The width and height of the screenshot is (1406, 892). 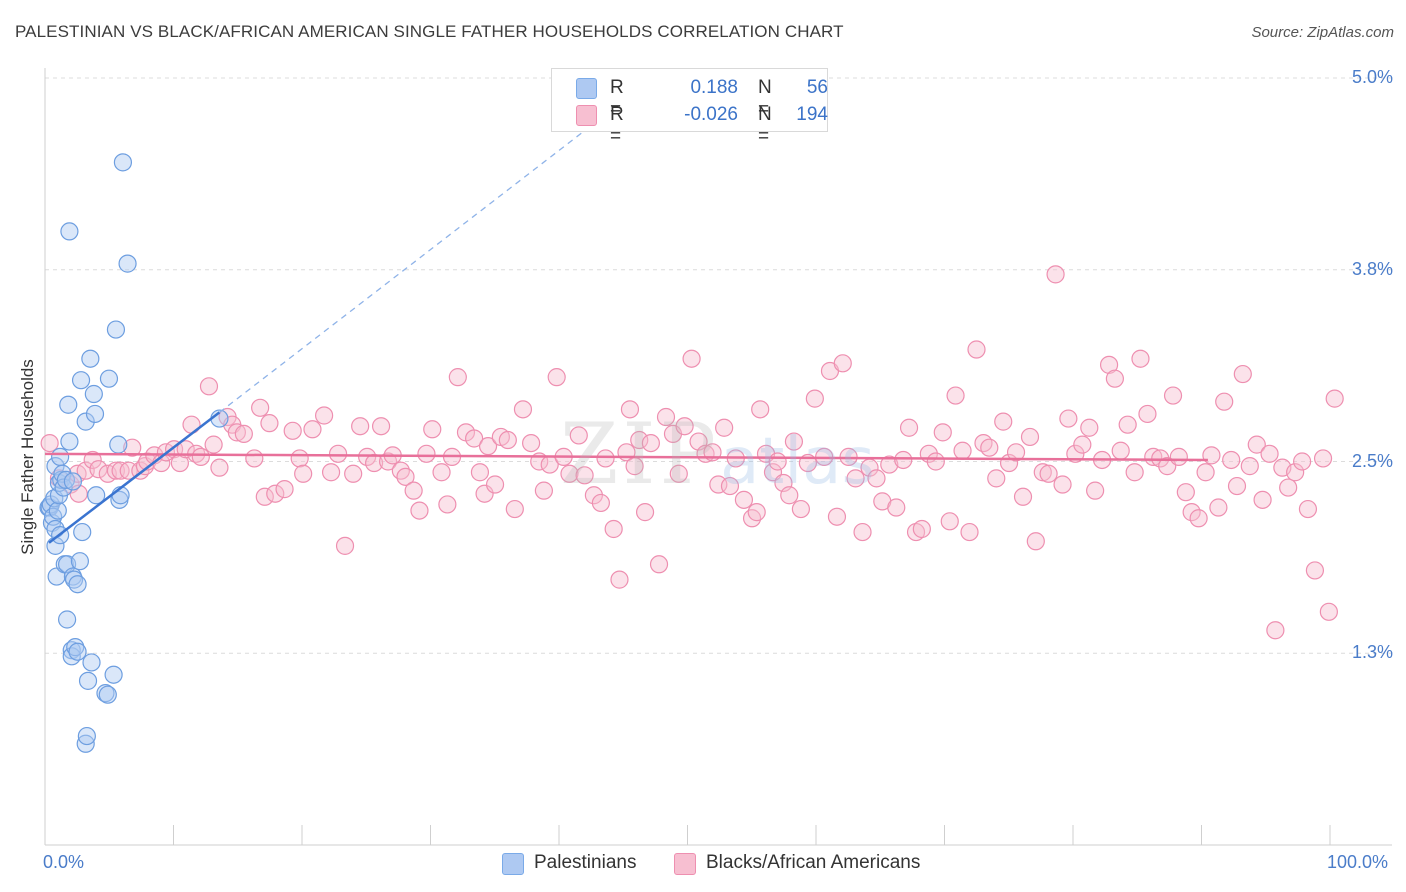 I want to click on watermark: ZIPatlas, so click(x=717, y=454).